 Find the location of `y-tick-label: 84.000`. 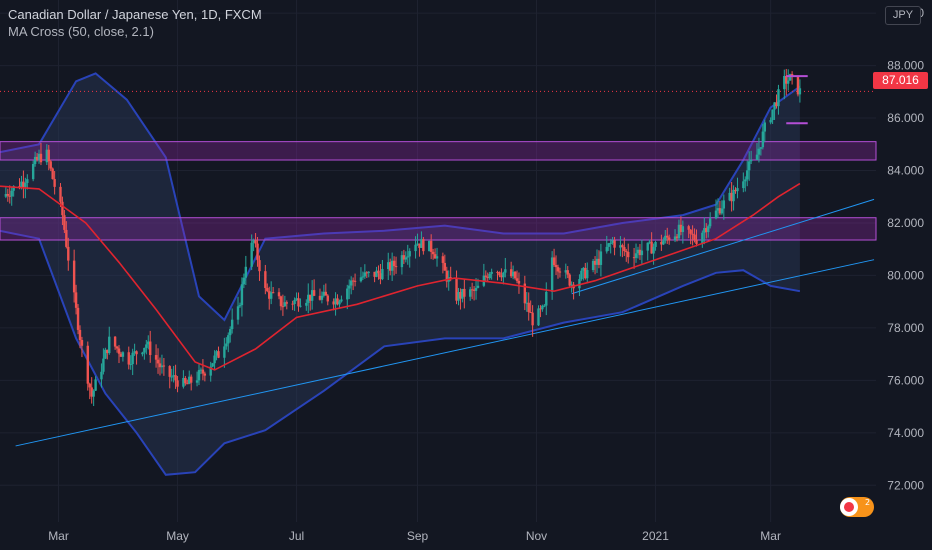

y-tick-label: 84.000 is located at coordinates (905, 171).